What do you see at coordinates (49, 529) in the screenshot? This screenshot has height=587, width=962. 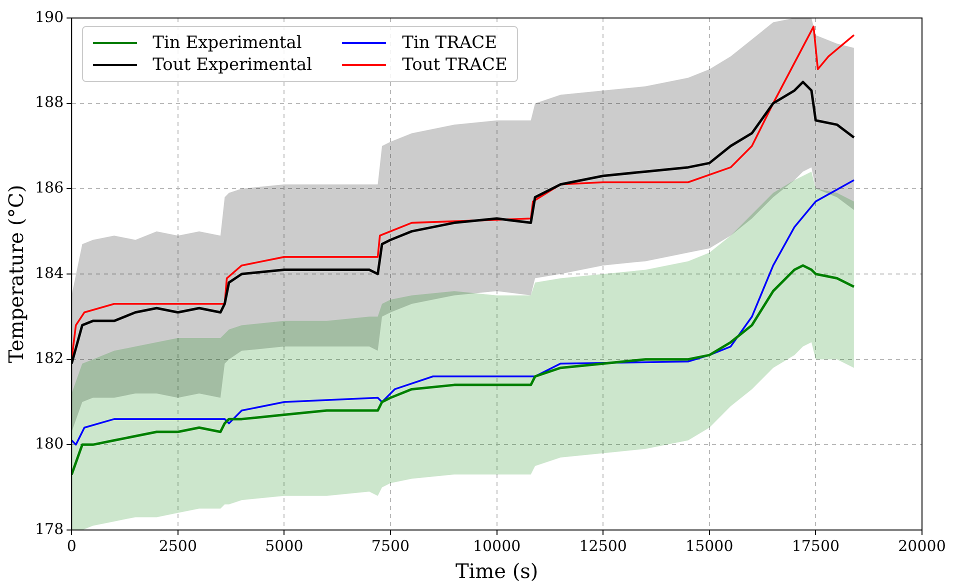 I see `y-tick-label: 178` at bounding box center [49, 529].